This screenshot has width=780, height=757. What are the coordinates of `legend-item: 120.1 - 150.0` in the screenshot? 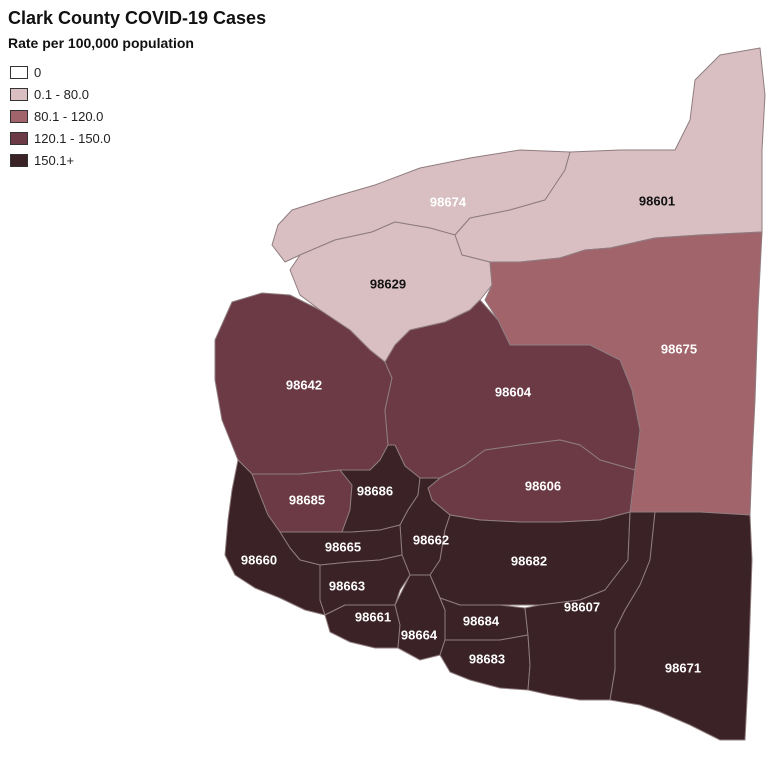 It's located at (60, 138).